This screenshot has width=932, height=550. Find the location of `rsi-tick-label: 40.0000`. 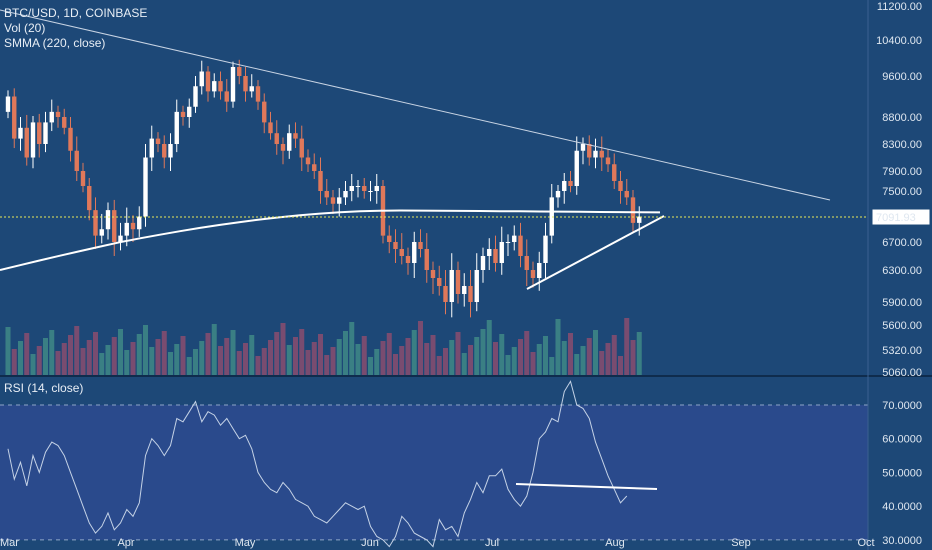

rsi-tick-label: 40.0000 is located at coordinates (902, 507).